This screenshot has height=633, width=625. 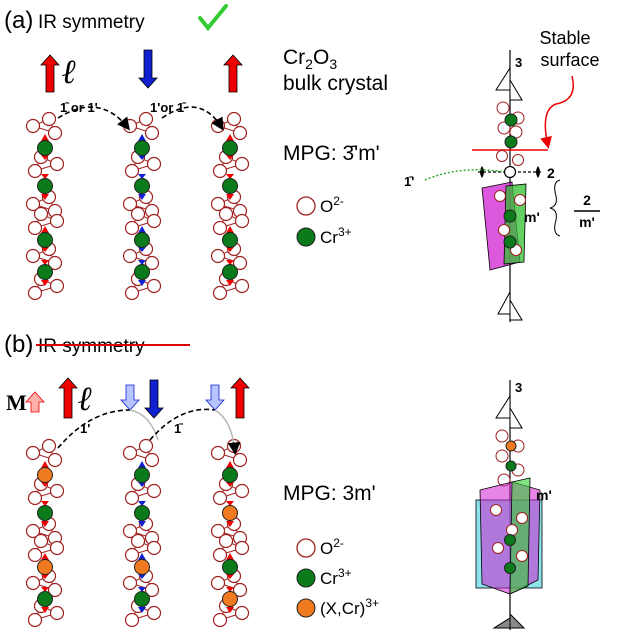 What do you see at coordinates (306, 548) in the screenshot?
I see `legend-oxygen` at bounding box center [306, 548].